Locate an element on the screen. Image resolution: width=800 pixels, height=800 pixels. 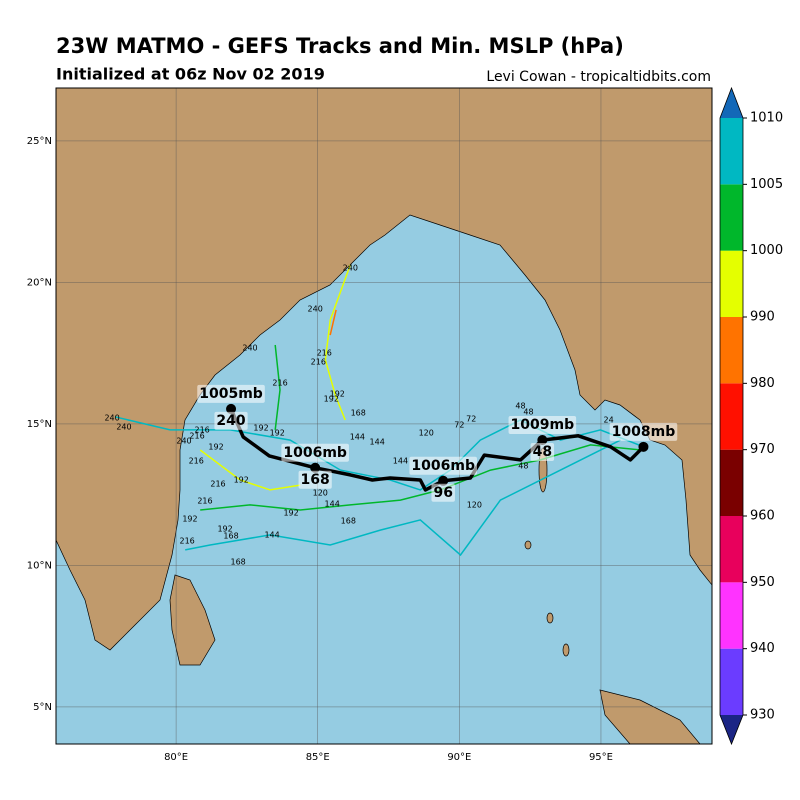
colorbar-label: 970 is located at coordinates (762, 449).